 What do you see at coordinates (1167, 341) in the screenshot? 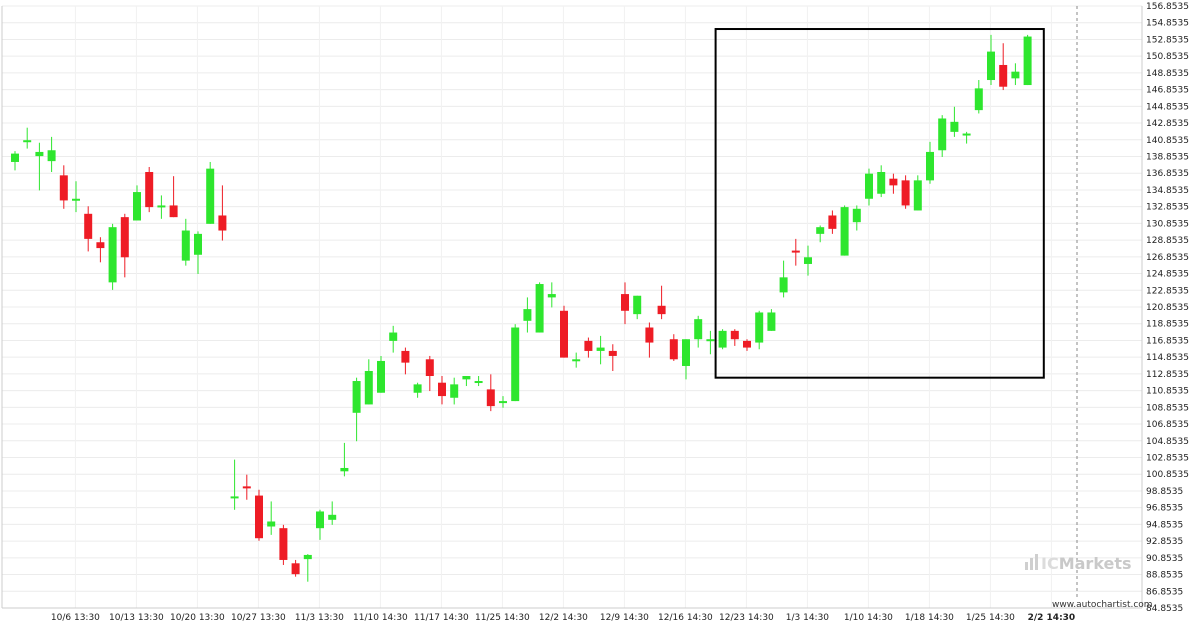
I see `y-tick-label: 116.8535` at bounding box center [1167, 341].